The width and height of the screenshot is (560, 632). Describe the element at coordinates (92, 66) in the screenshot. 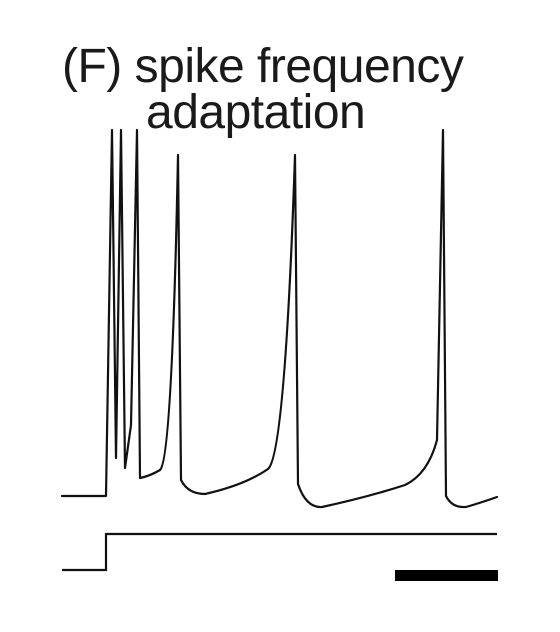

I see `panel-label: (F)` at that location.